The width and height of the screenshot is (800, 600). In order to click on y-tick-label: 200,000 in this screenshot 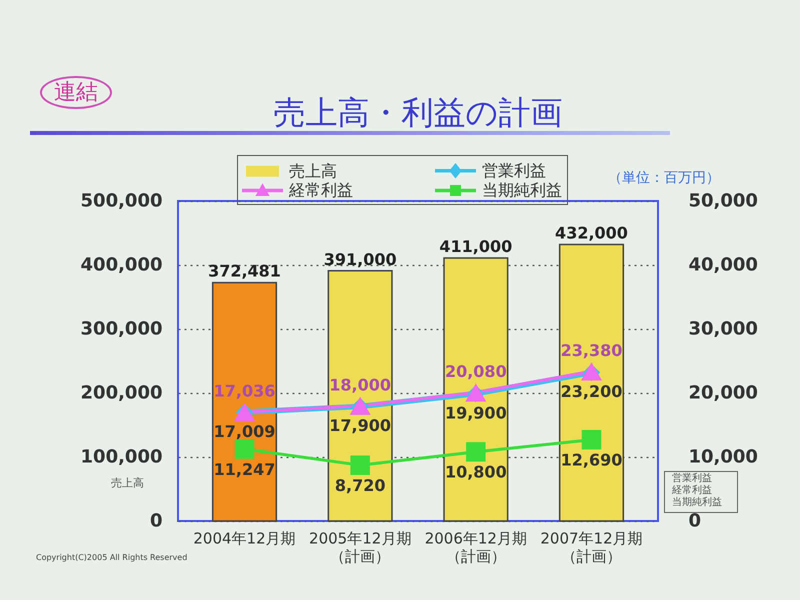, I will do `click(121, 393)`.